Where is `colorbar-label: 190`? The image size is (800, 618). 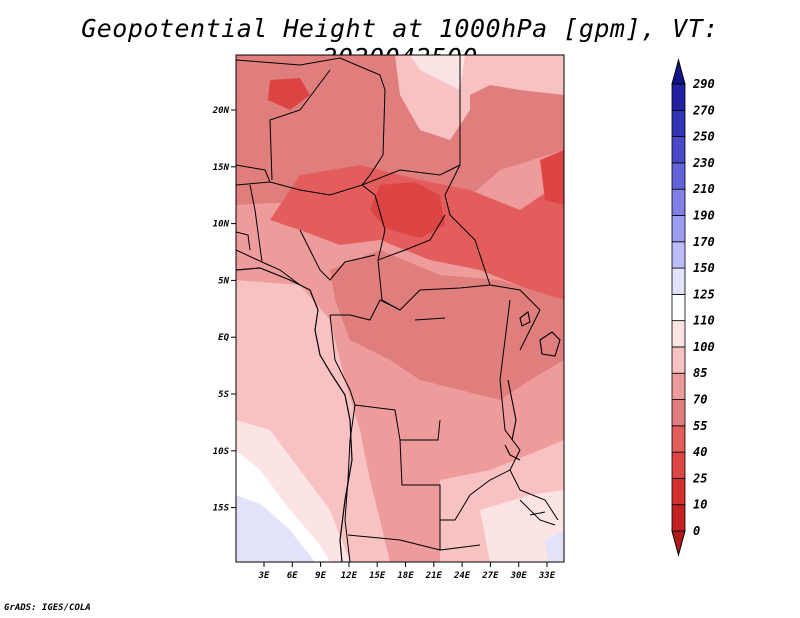
colorbar-label: 190 is located at coordinates (704, 215).